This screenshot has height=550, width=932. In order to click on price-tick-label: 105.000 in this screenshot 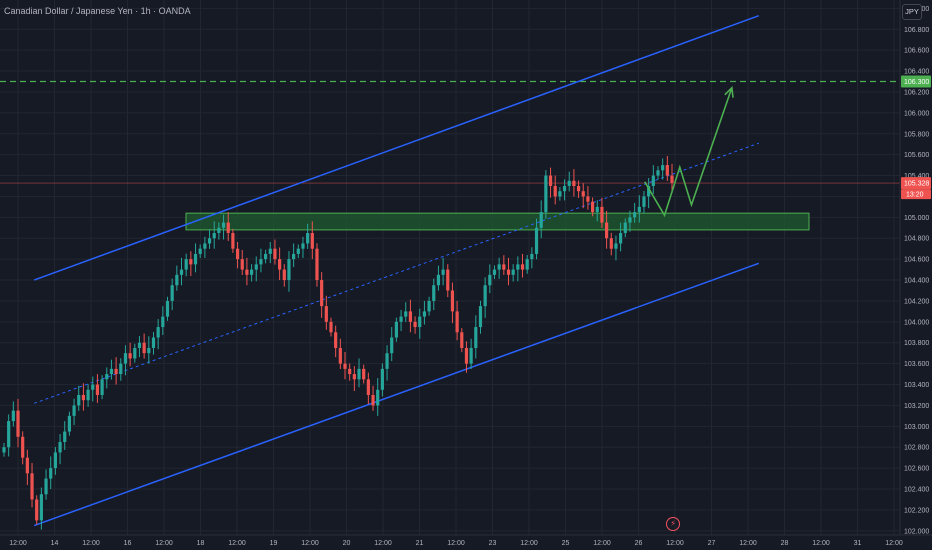, I will do `click(916, 218)`.